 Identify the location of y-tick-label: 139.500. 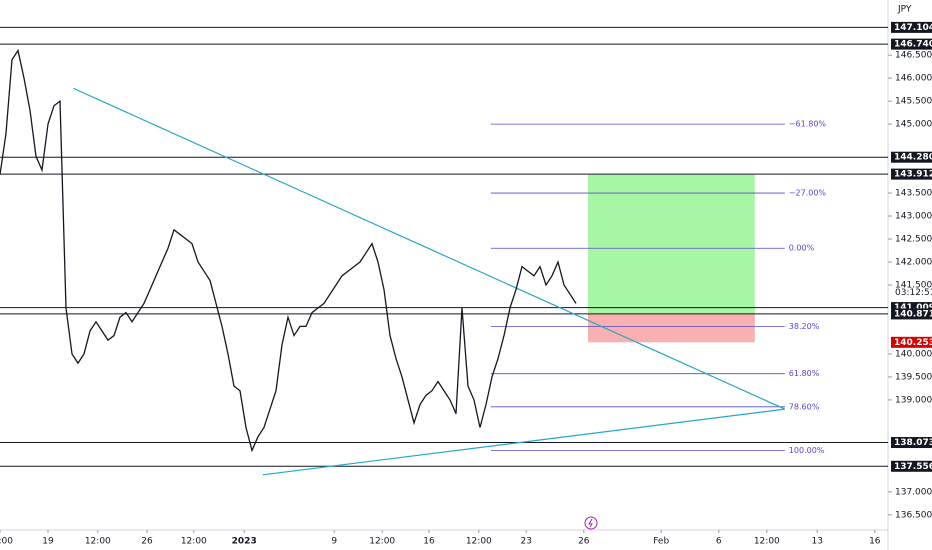
(913, 377).